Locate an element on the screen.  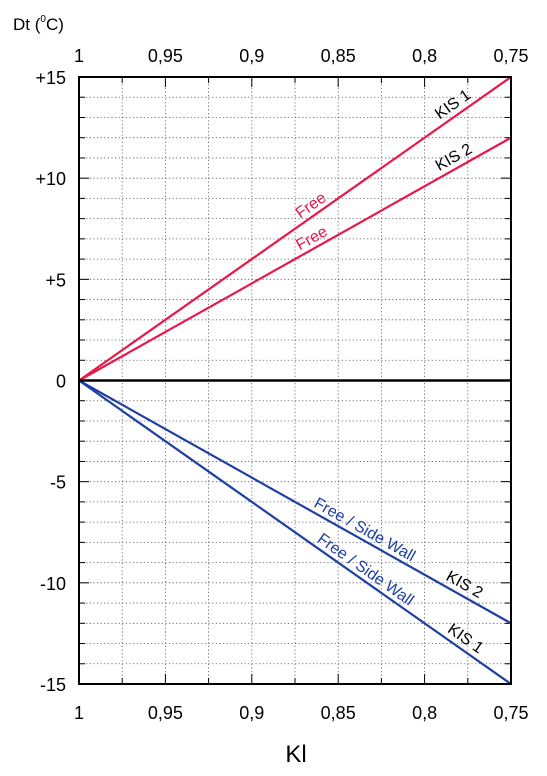
x-tick-label-top: 0,9 is located at coordinates (251, 56).